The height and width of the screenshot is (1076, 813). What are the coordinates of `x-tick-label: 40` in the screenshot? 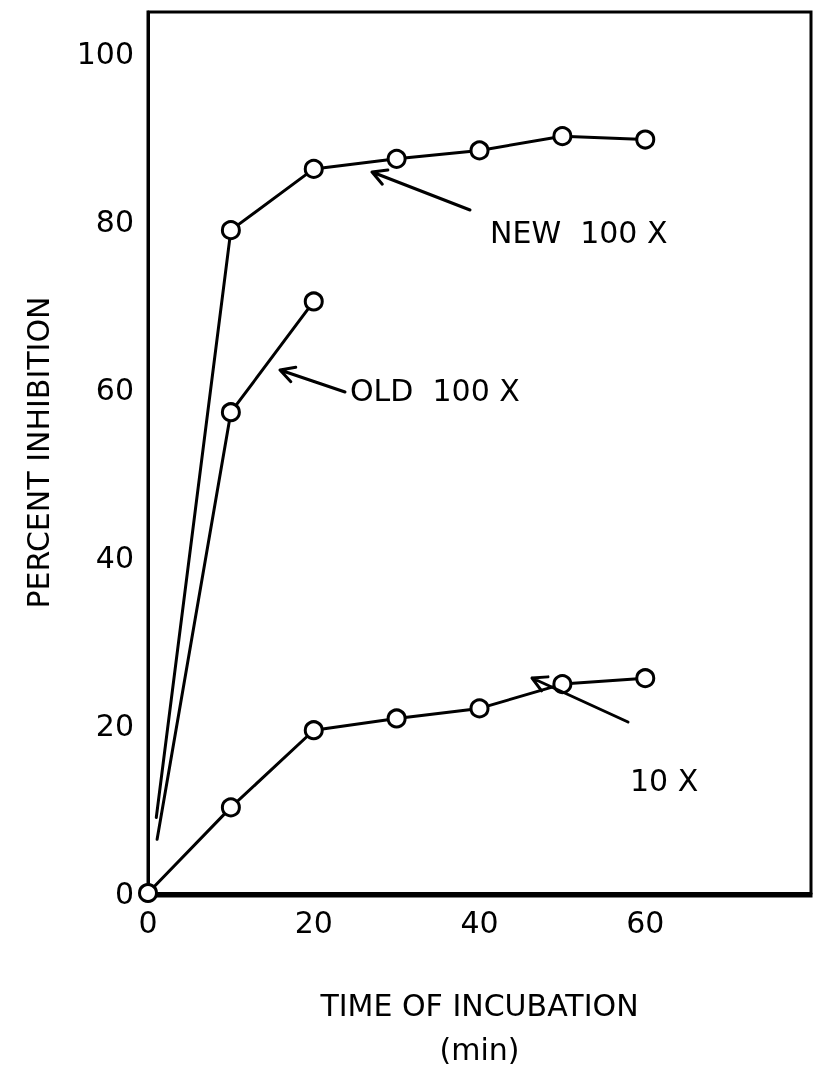 It's located at (479, 922).